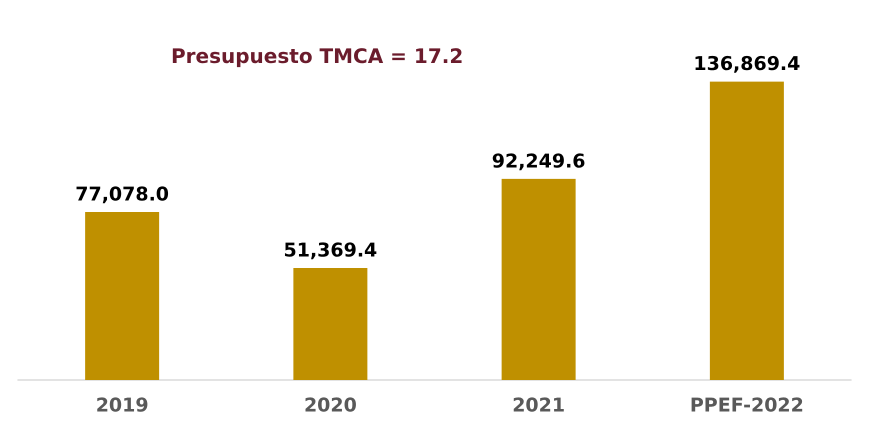 This screenshot has height=433, width=869. What do you see at coordinates (330, 405) in the screenshot?
I see `x-tick-label: 2020` at bounding box center [330, 405].